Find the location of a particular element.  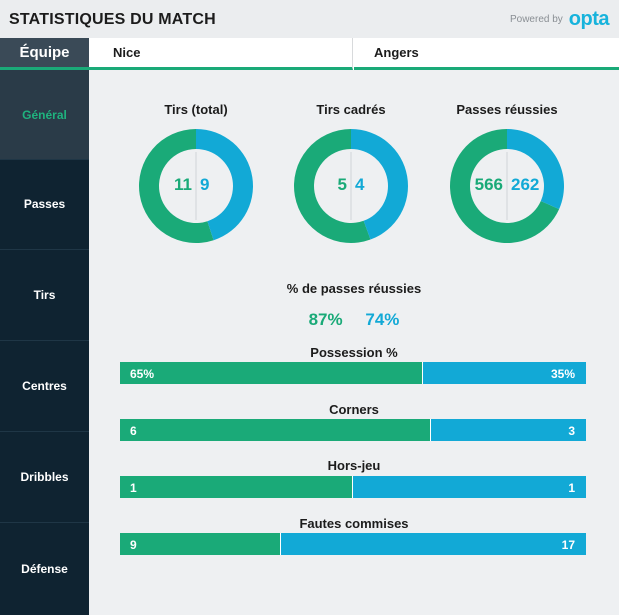

sidebar-item-dribbles: Dribbles is located at coordinates (44, 477).